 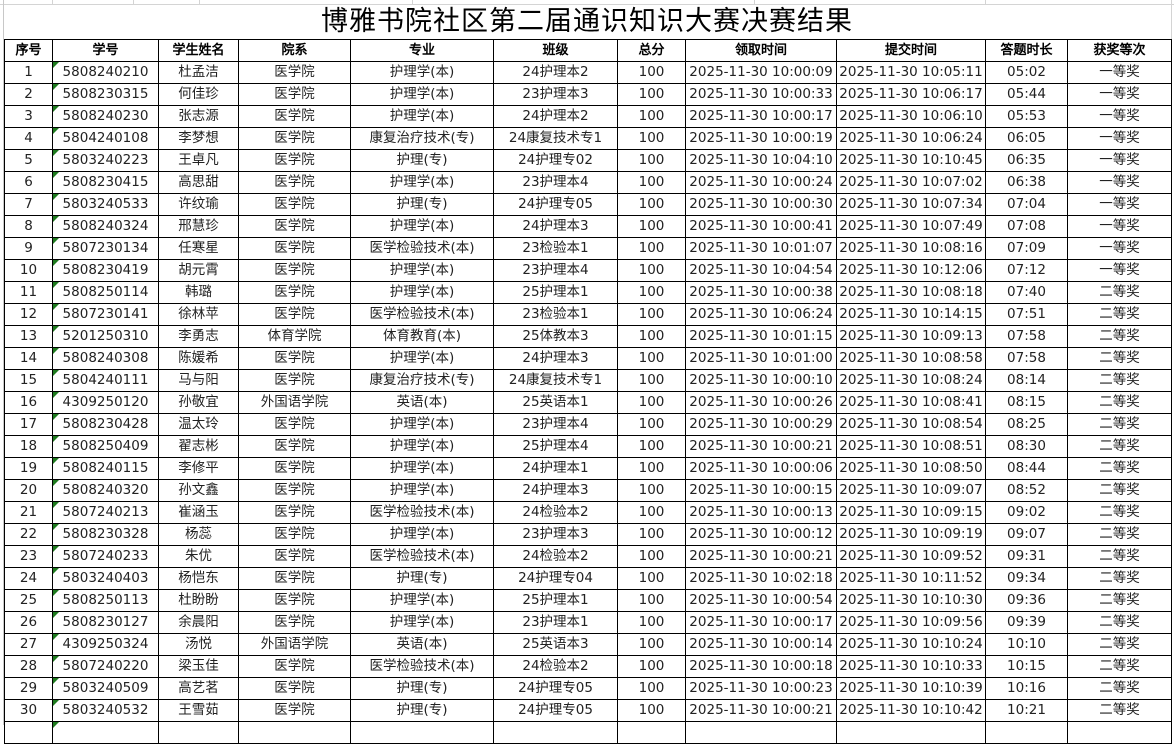 What do you see at coordinates (198, 578) in the screenshot?
I see `cell-name: 杨恺东` at bounding box center [198, 578].